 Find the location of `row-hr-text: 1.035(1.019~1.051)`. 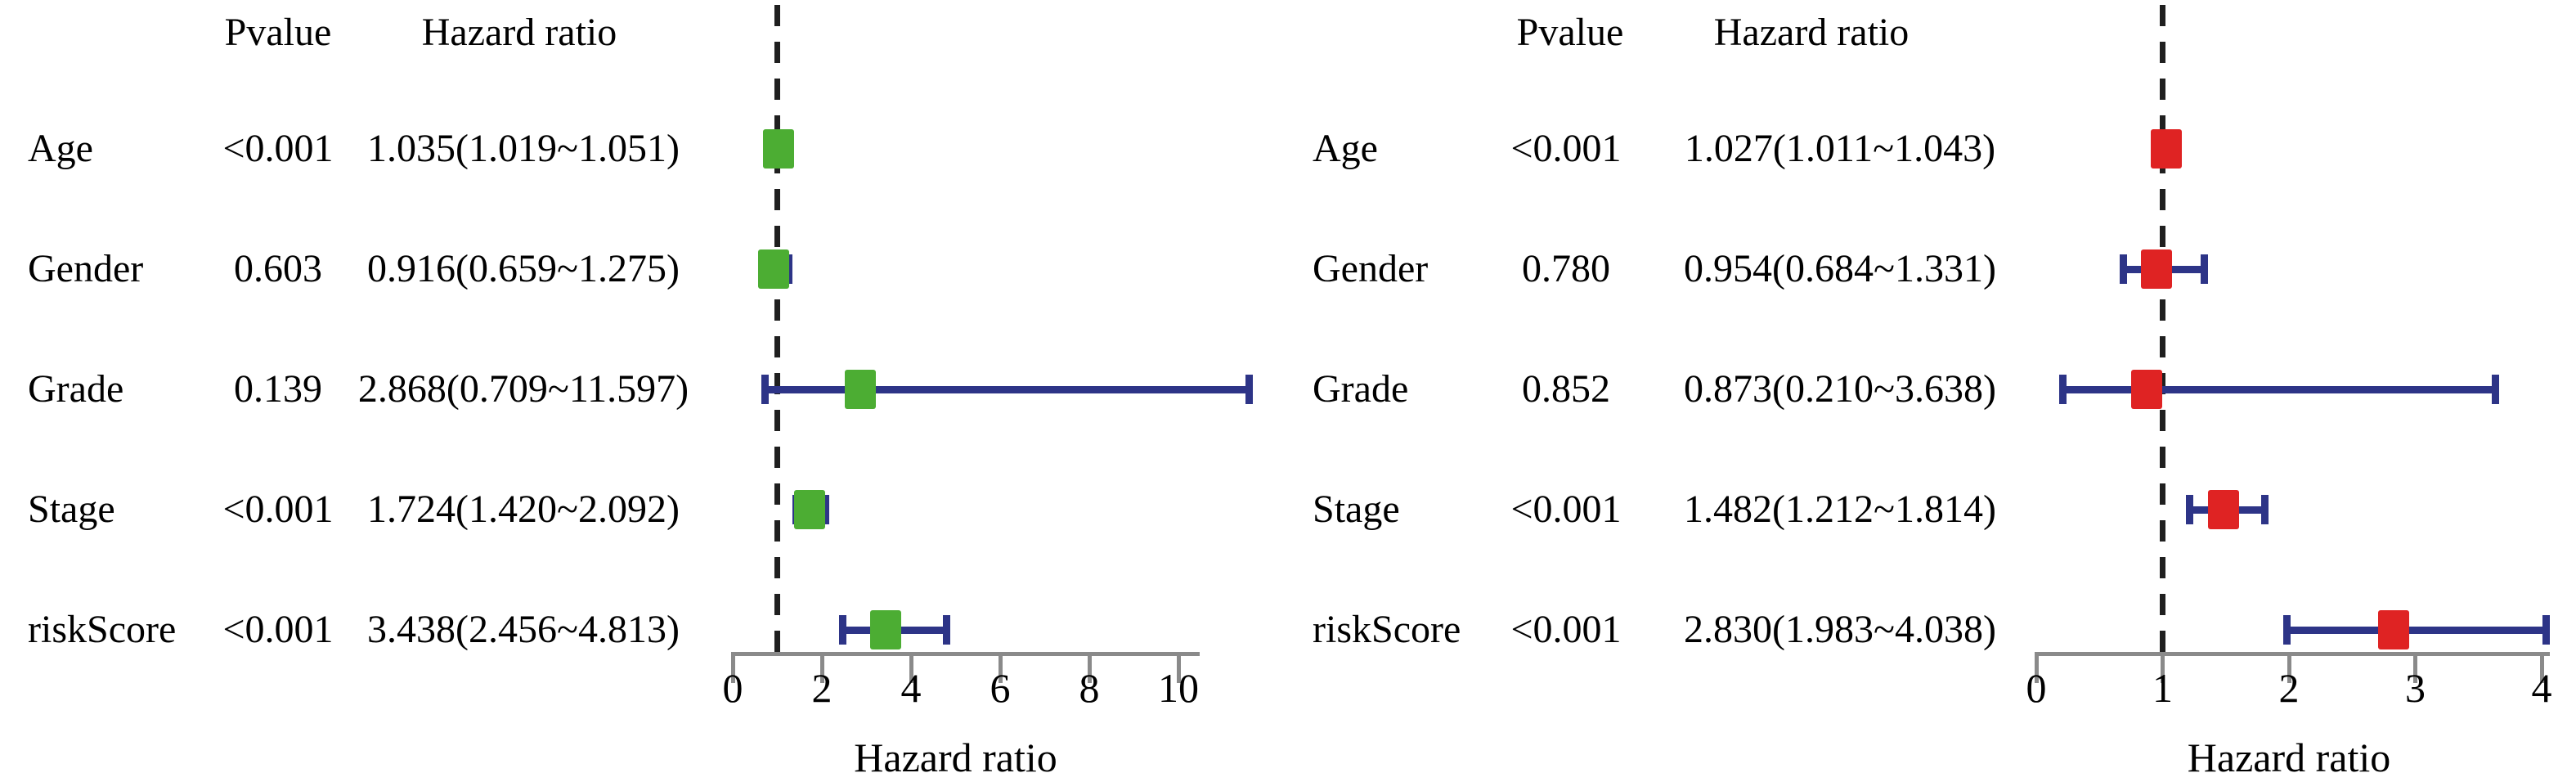

row-hr-text: 1.035(1.019~1.051) is located at coordinates (523, 148).